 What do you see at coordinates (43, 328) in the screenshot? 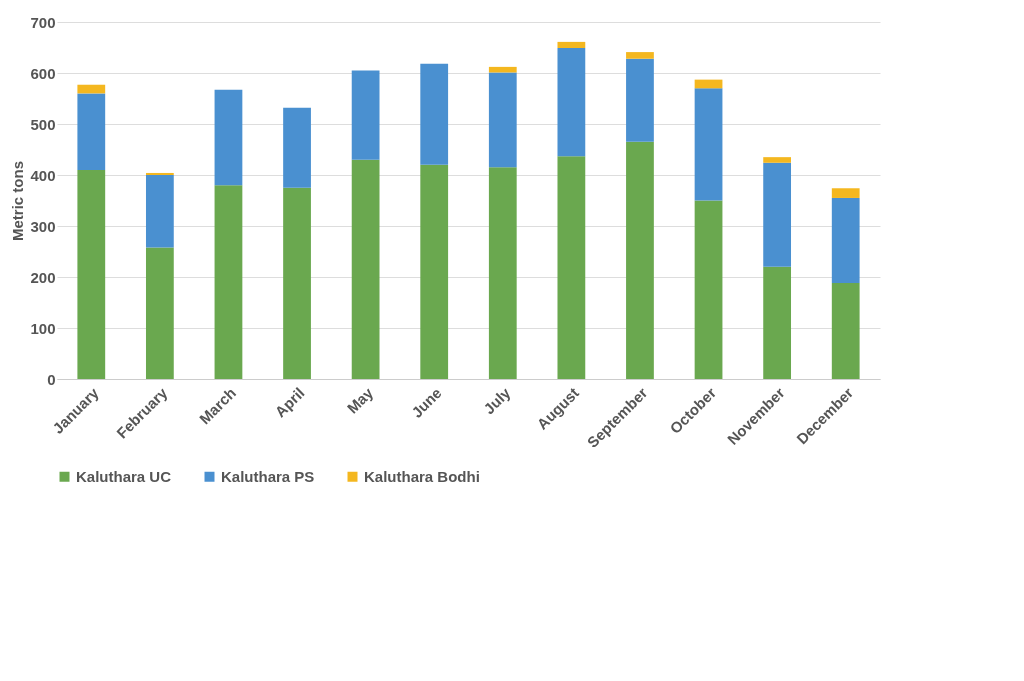
I see `y-tick-label: 100` at bounding box center [43, 328].